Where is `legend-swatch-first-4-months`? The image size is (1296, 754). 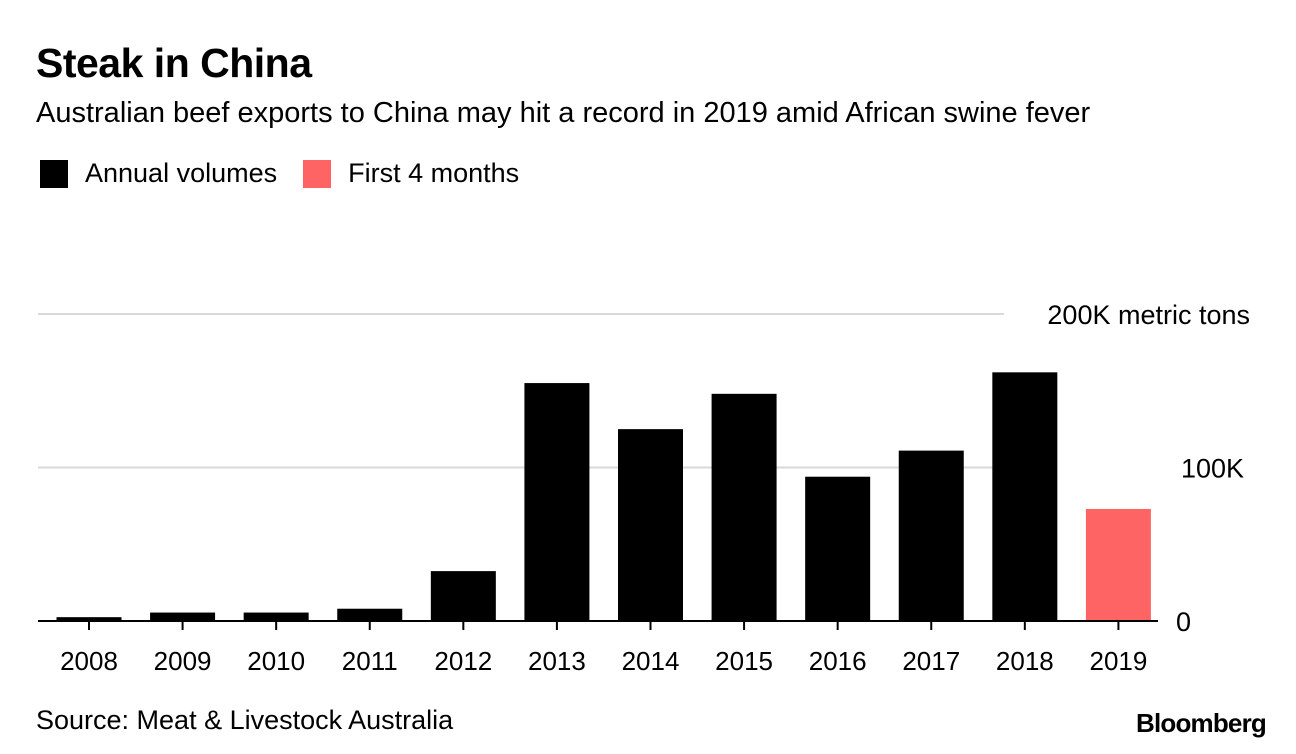 legend-swatch-first-4-months is located at coordinates (317, 173).